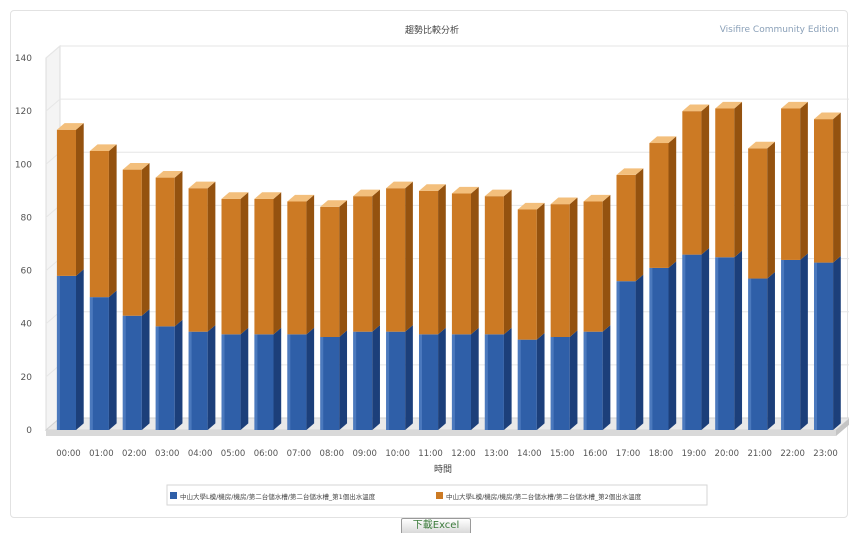  I want to click on bar-2-11:00, so click(432, 259).